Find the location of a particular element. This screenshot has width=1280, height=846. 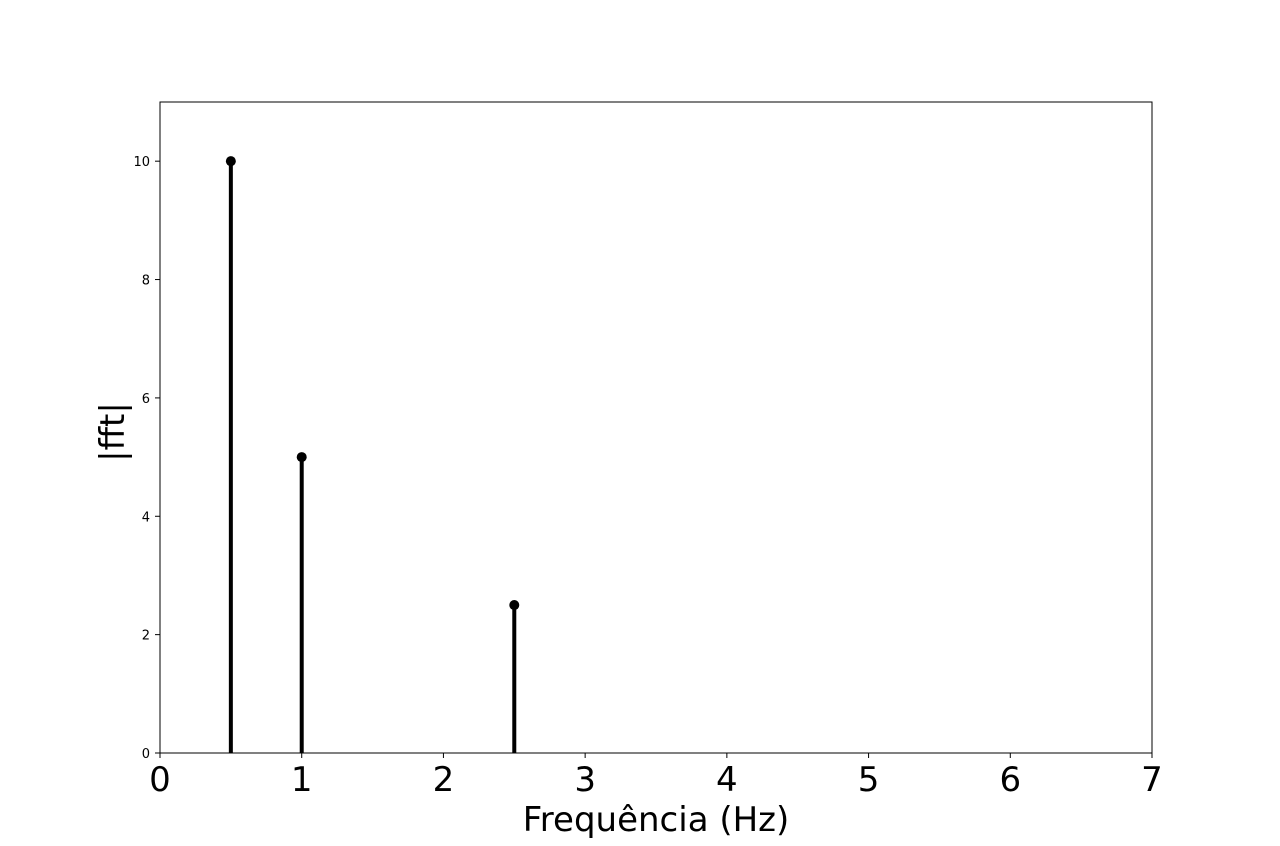

x-tick-label-6: 6 is located at coordinates (1010, 780).